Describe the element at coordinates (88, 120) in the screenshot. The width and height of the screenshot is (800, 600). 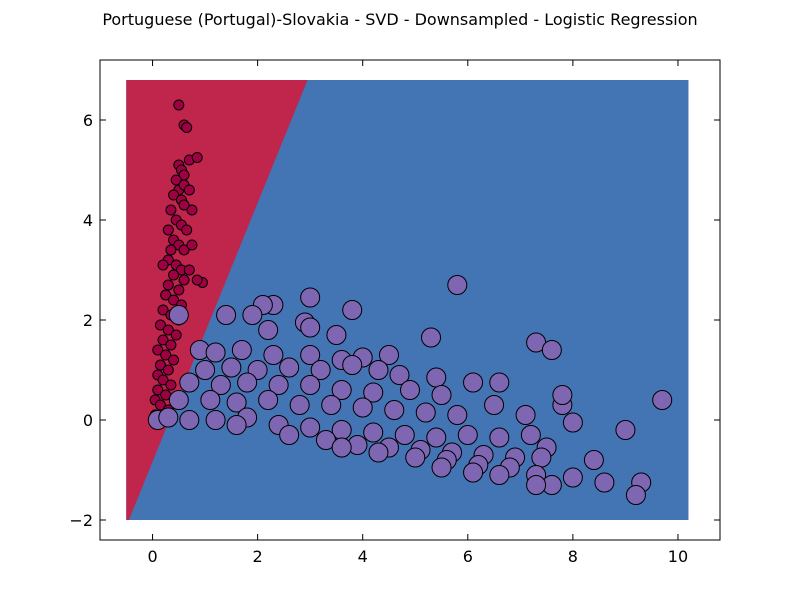
I see `y-tick-label: 6` at that location.